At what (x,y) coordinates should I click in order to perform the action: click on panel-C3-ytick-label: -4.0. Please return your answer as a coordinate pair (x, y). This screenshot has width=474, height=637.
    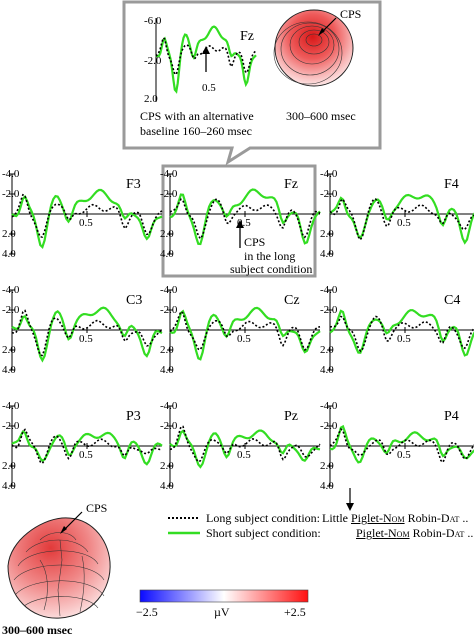
    Looking at the image, I should click on (11, 290).